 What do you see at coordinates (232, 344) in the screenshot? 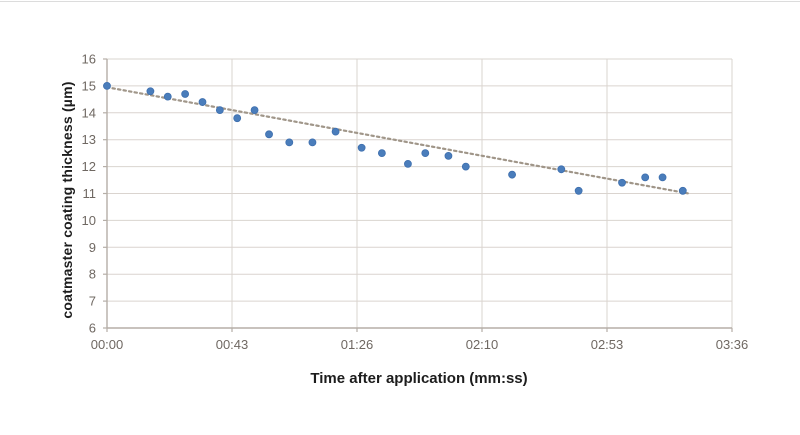
I see `x-tick-label: 00:43` at bounding box center [232, 344].